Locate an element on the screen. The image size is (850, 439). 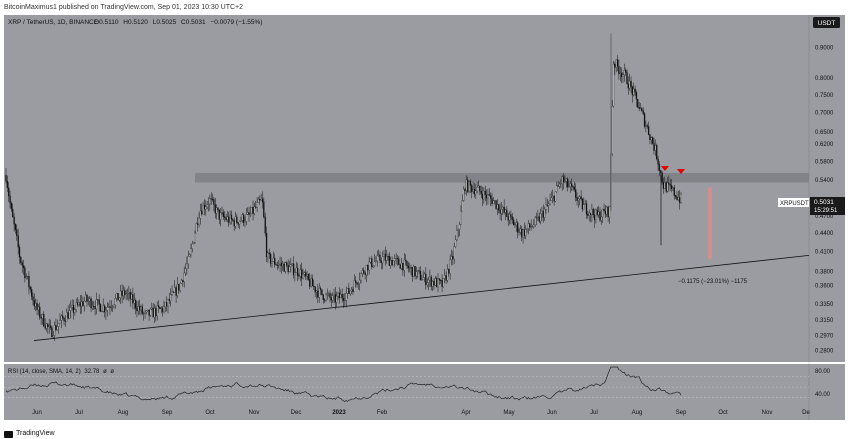
countdown-label: 15:29:51 is located at coordinates (826, 211).